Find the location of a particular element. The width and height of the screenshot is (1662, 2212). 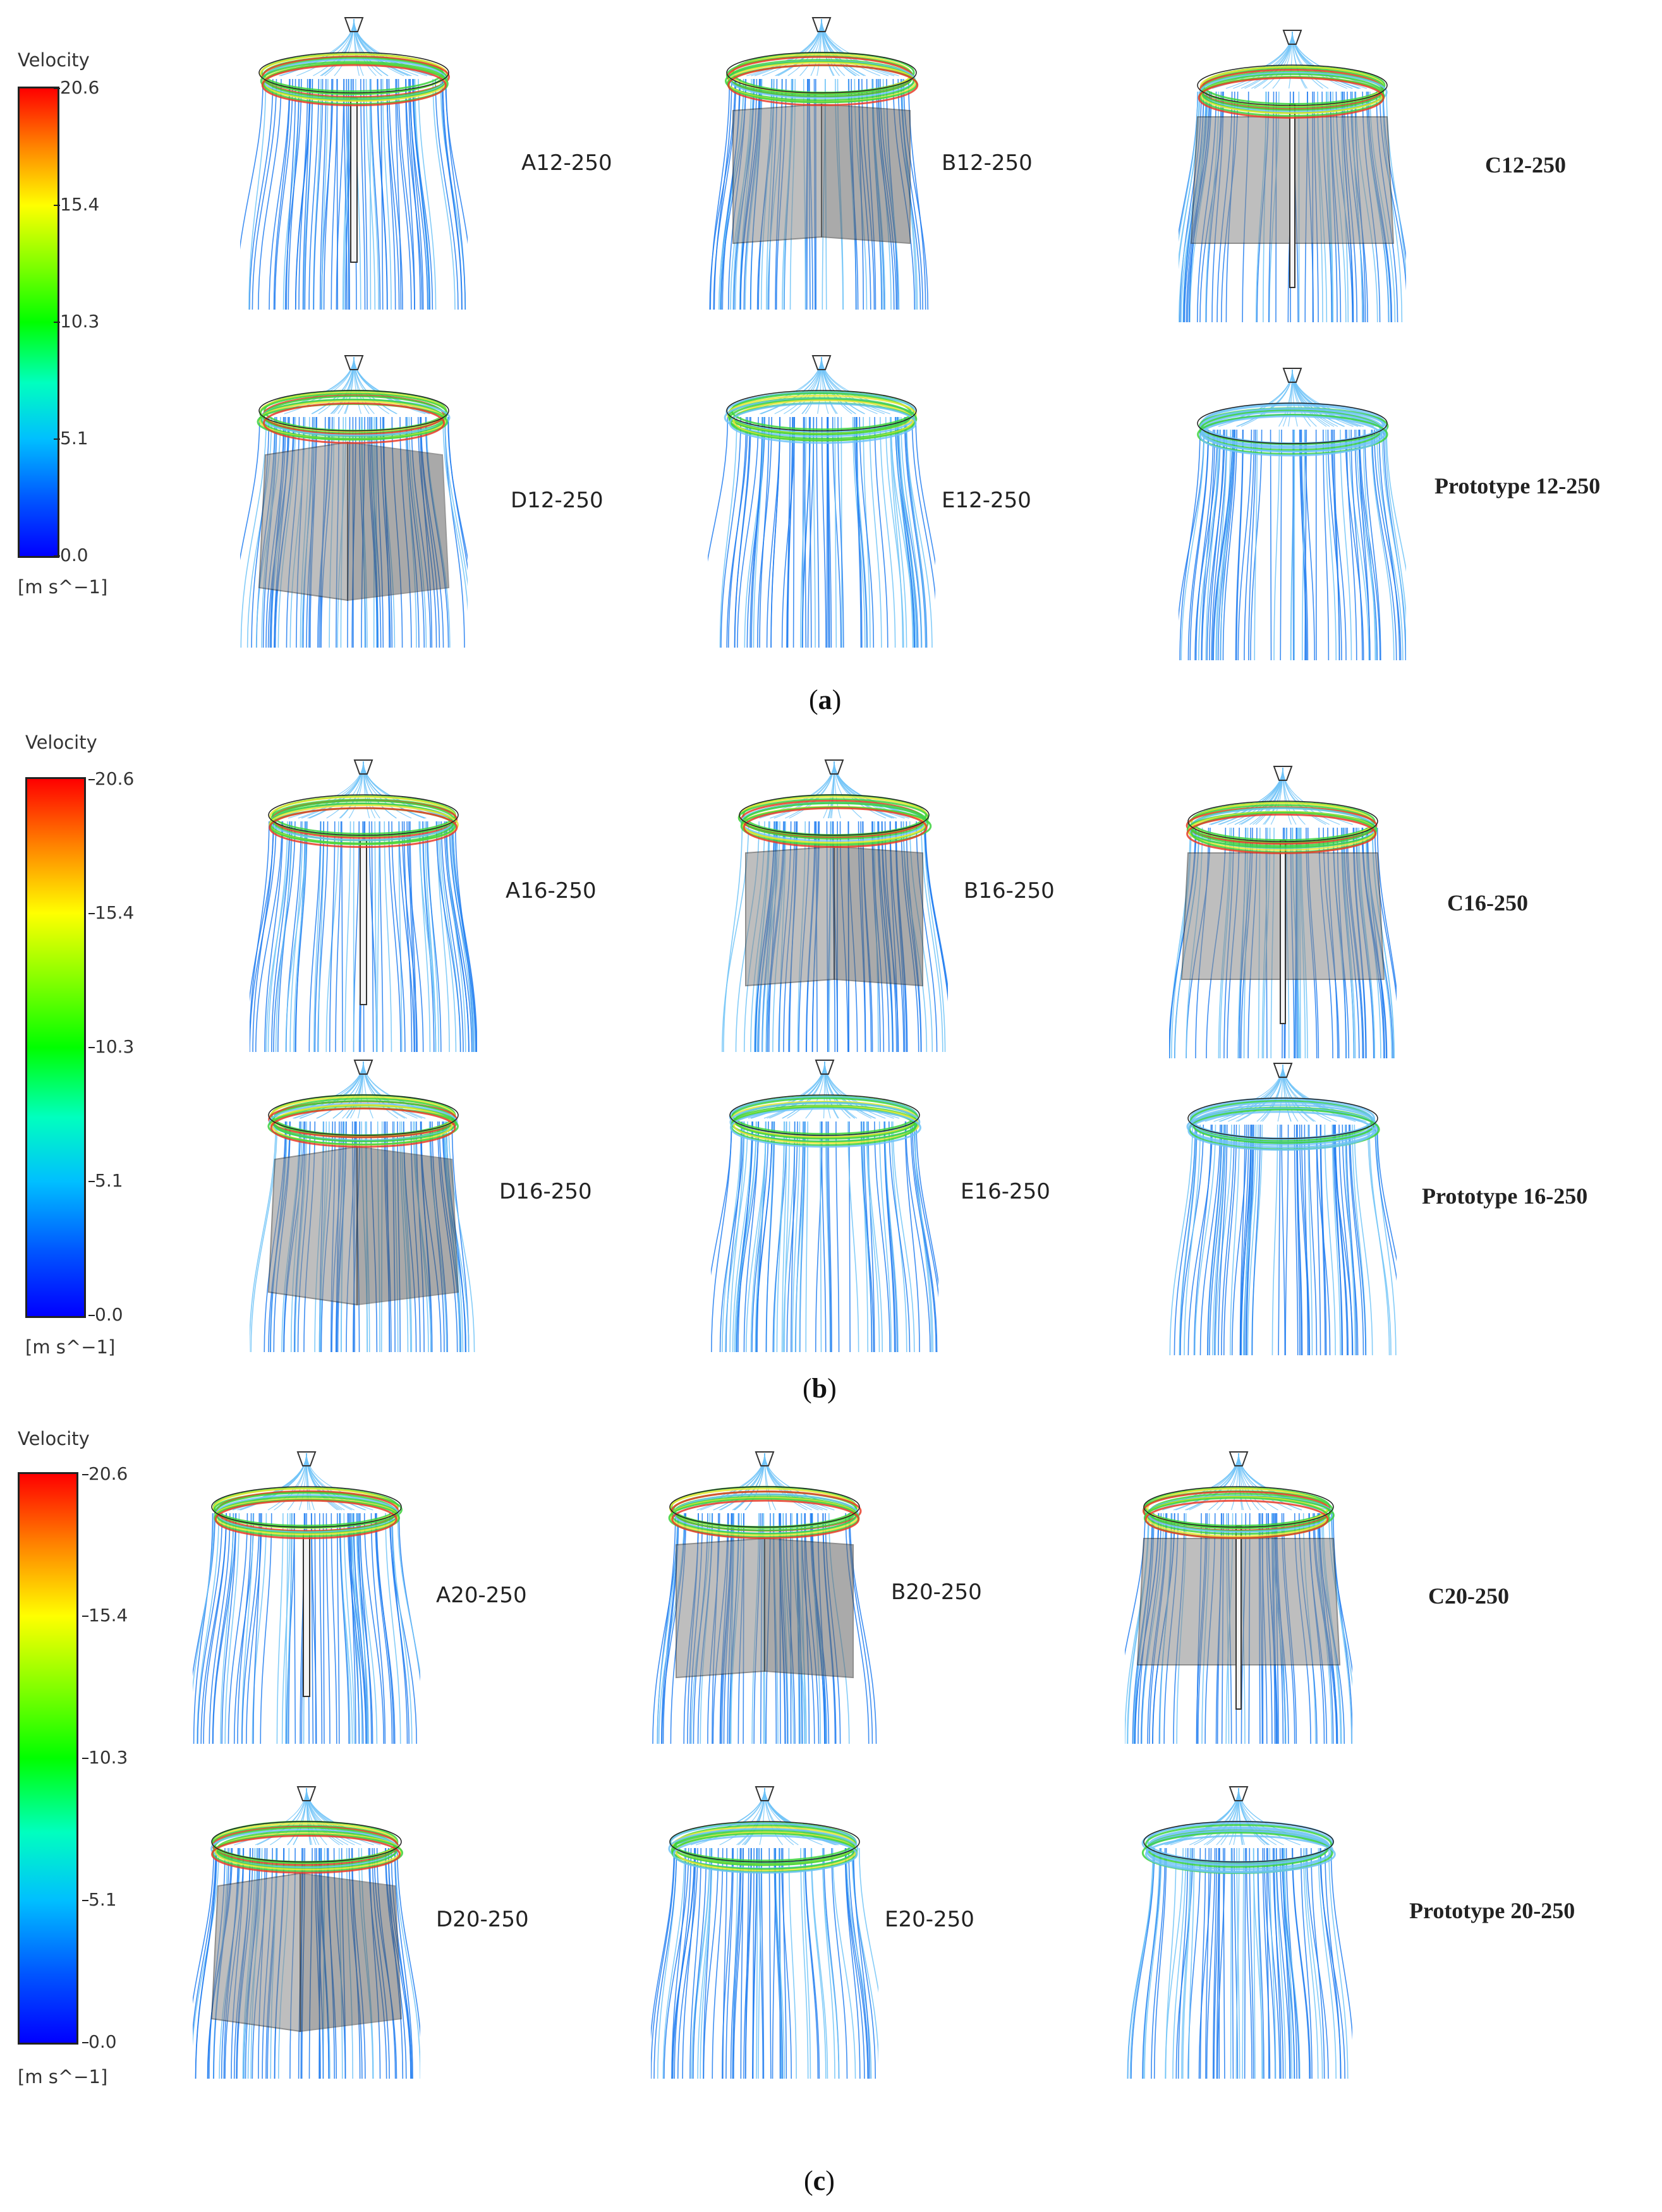

streamline-plot is located at coordinates (821, 501).